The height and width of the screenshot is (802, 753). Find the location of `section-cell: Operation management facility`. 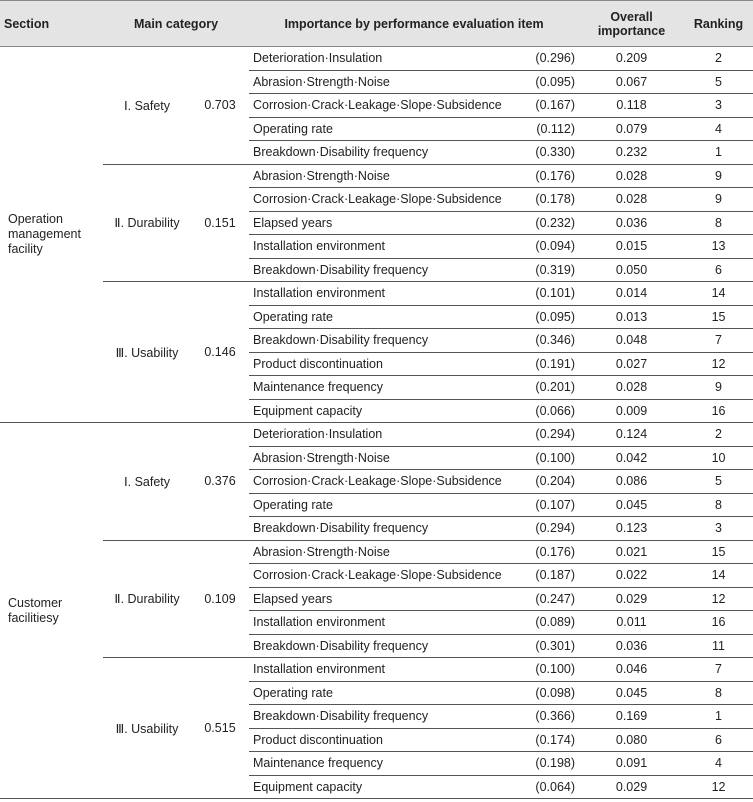

section-cell: Operation management facility is located at coordinates (51, 234).